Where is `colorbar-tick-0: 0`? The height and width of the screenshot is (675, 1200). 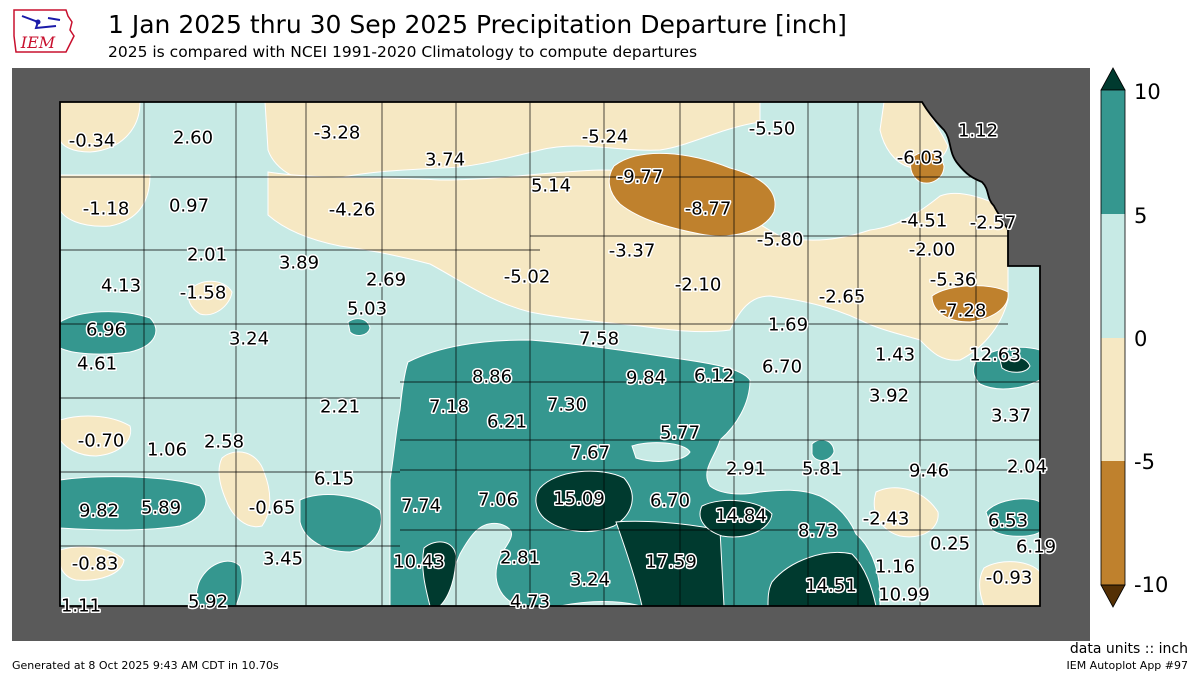 colorbar-tick-0: 0 is located at coordinates (1140, 339).